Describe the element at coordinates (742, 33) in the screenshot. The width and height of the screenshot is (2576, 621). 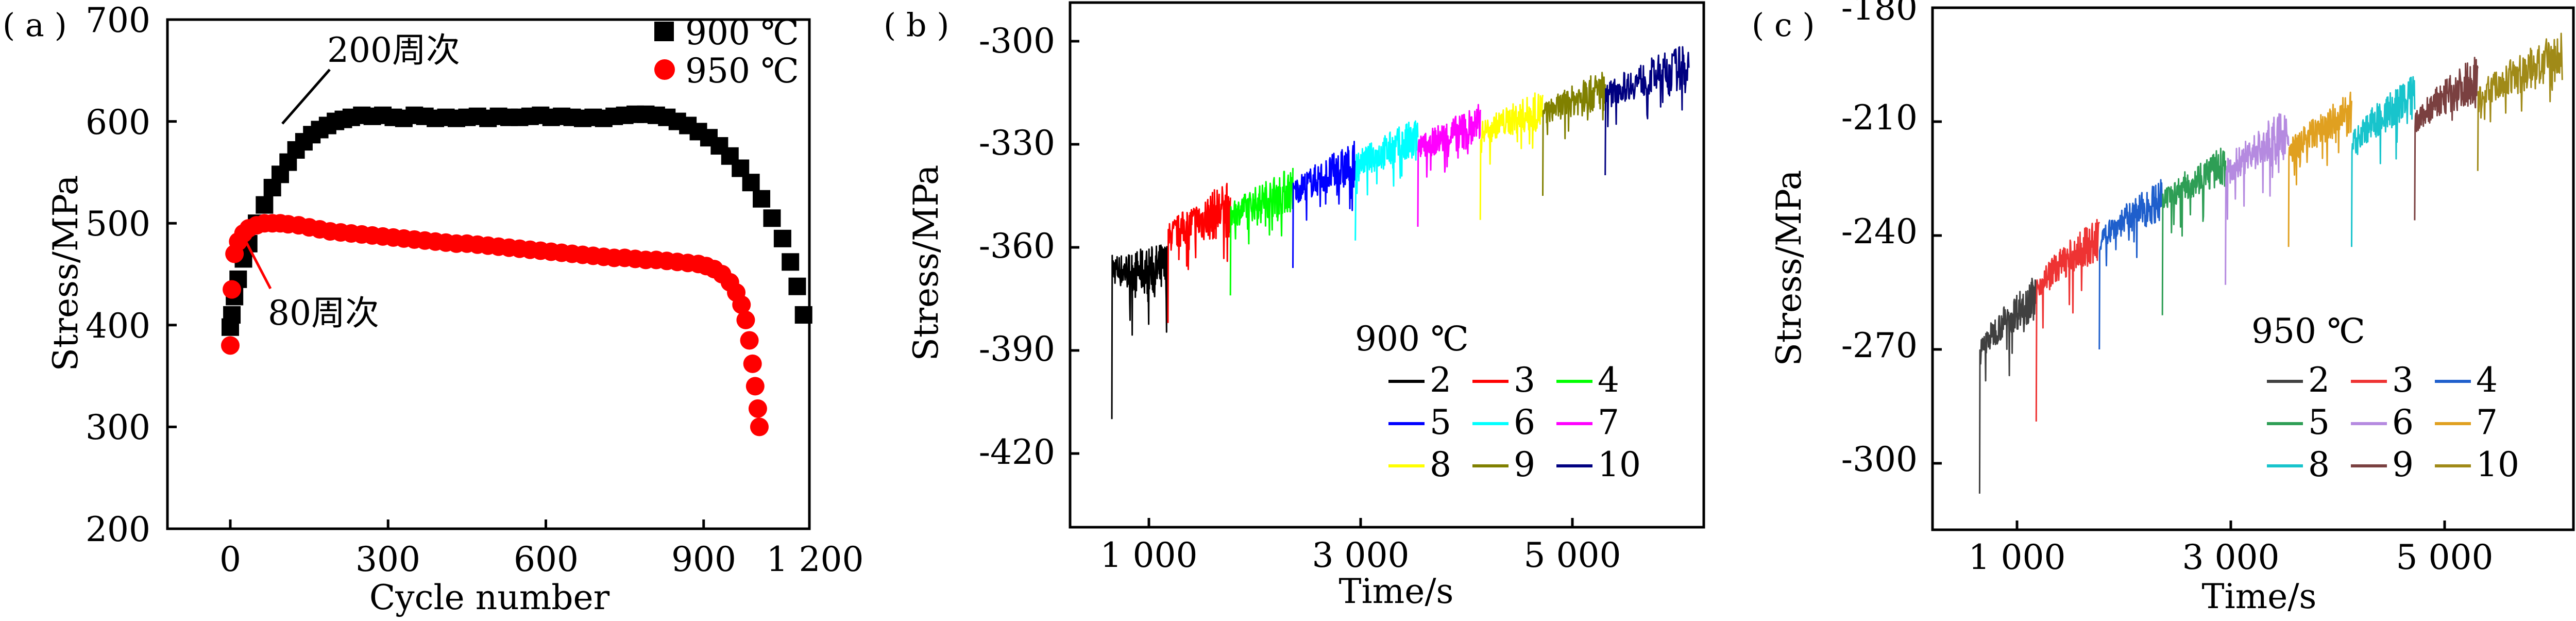
I see `legend-label-900: 900 ℃` at that location.